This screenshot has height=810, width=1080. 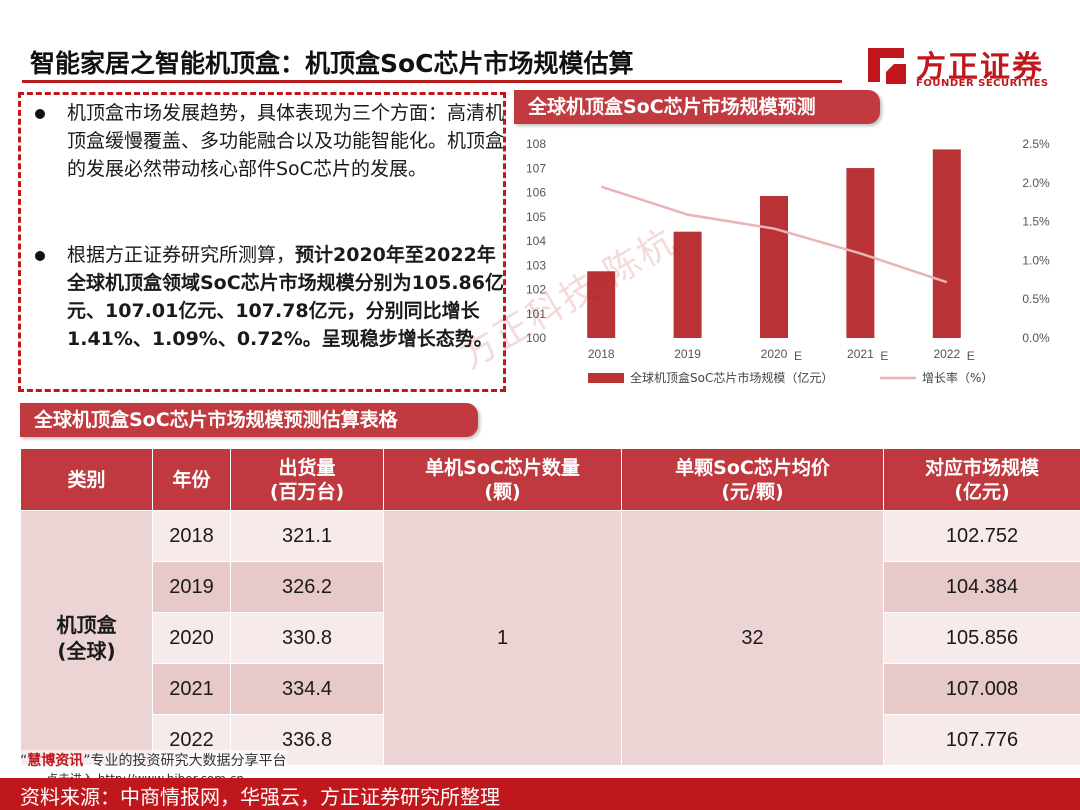 What do you see at coordinates (188, 761) in the screenshot?
I see `hibor-note-text: 专业的投资研究大数据分享平台` at bounding box center [188, 761].